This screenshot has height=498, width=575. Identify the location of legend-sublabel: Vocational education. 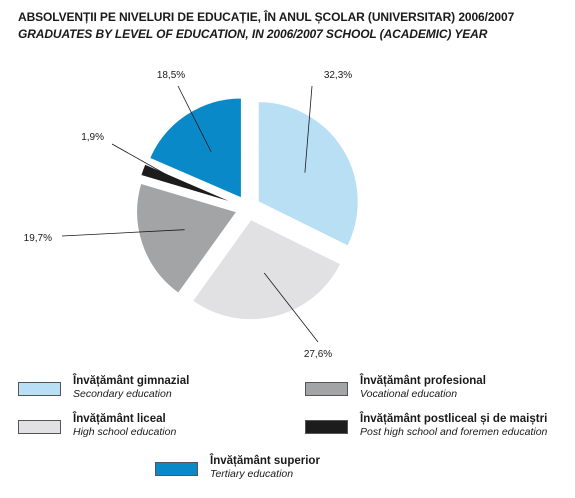
(409, 394).